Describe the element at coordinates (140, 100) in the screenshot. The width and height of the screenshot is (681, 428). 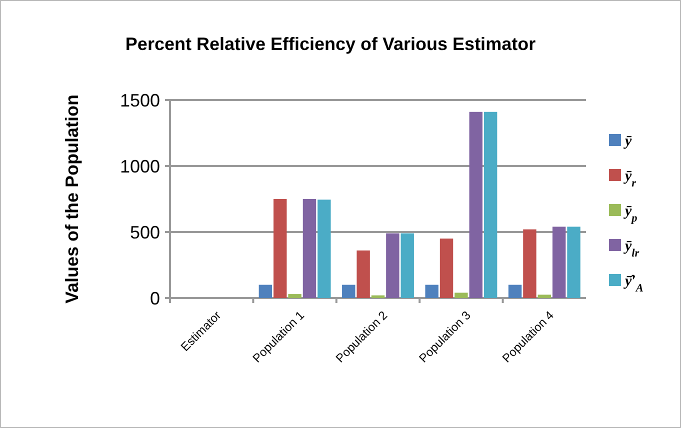
I see `y-tick-label: 1500` at that location.